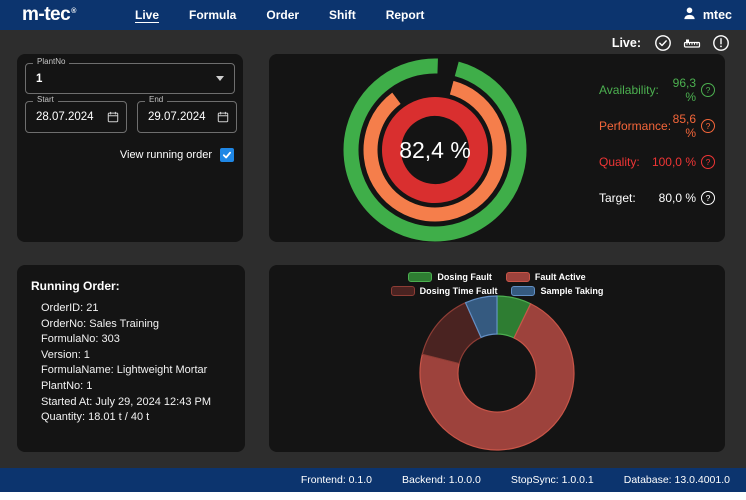 This screenshot has width=746, height=500. What do you see at coordinates (677, 198) in the screenshot?
I see `metric-value: 80,0 %` at bounding box center [677, 198].